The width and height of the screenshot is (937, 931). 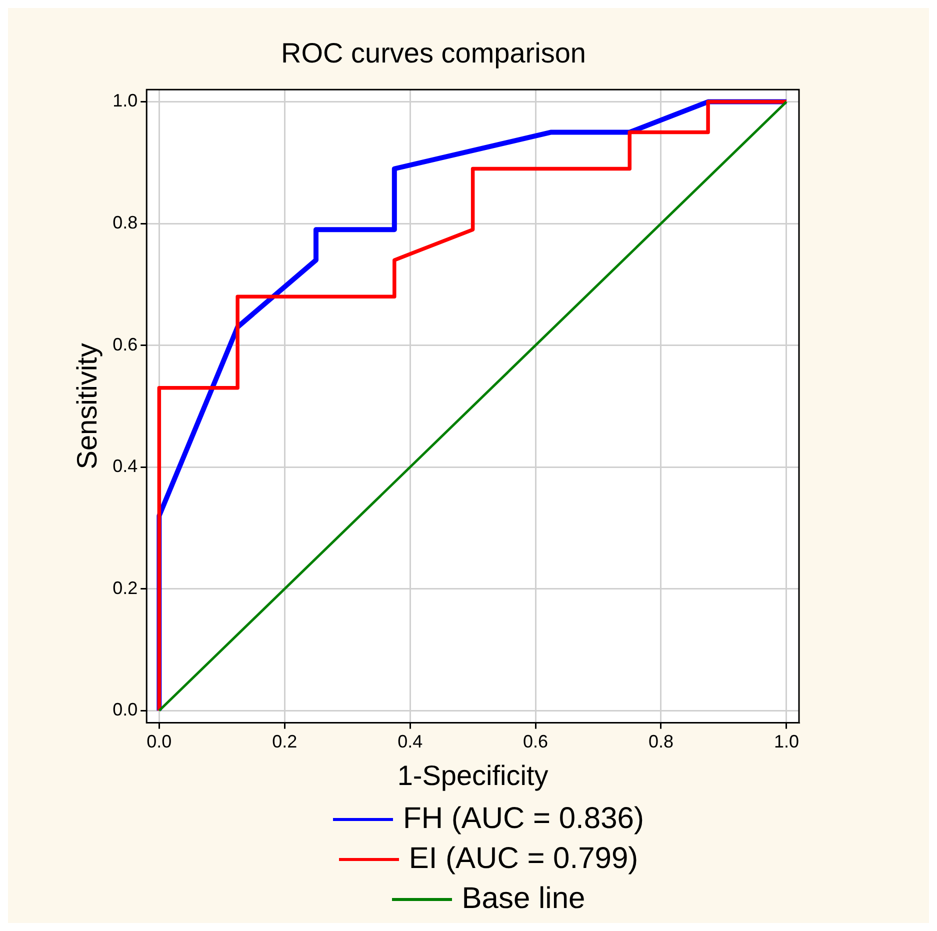 I want to click on legend-label: EI (AUC = 0.799), so click(x=523, y=859).